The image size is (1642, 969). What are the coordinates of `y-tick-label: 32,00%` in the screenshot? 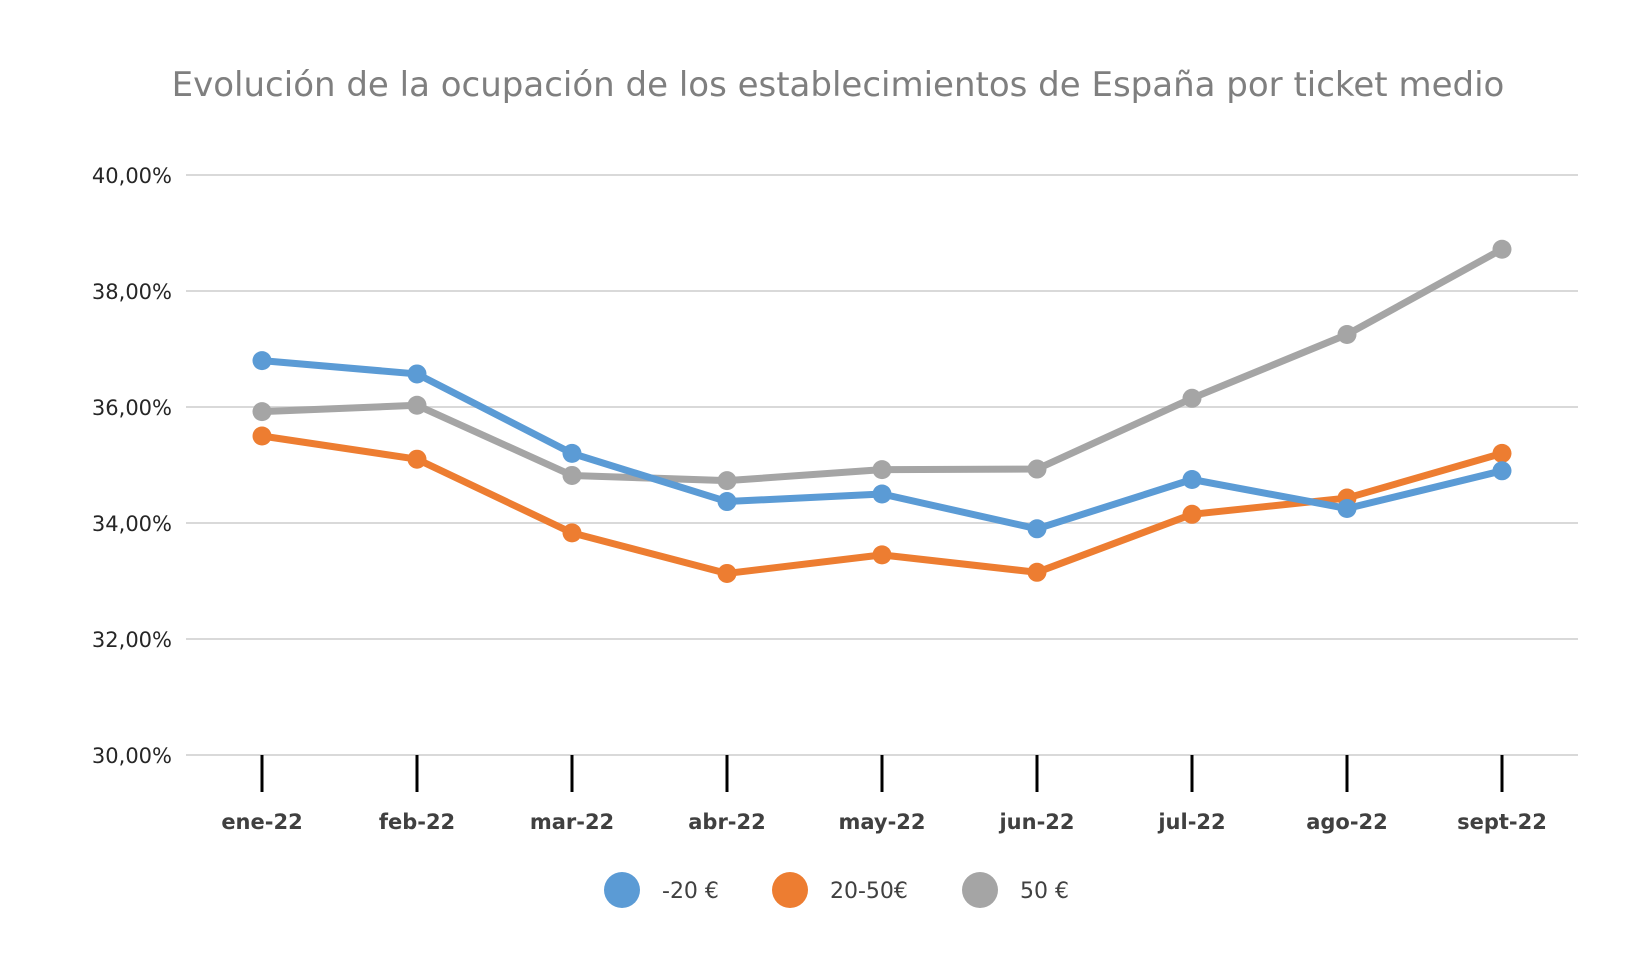 It's located at (132, 640).